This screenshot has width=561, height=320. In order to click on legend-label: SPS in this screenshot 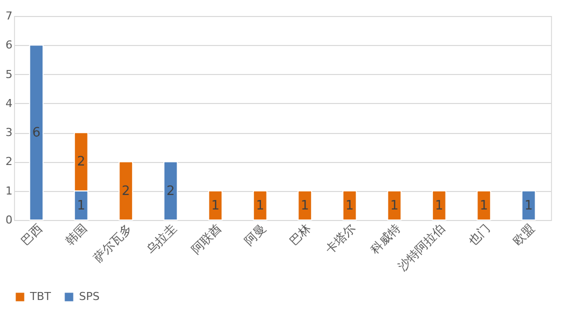, I will do `click(89, 296)`.